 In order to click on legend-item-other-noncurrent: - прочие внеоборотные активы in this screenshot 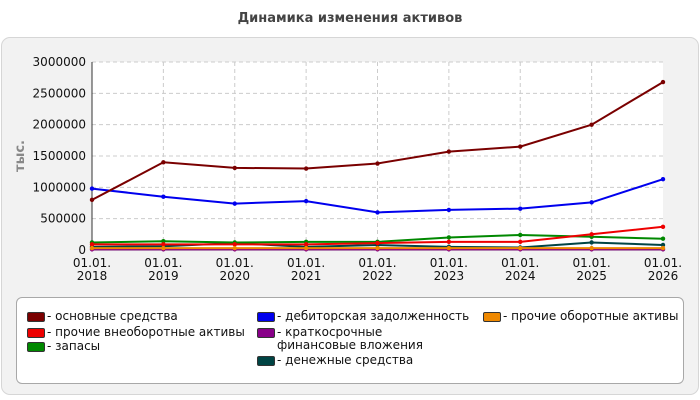, I will do `click(136, 332)`.